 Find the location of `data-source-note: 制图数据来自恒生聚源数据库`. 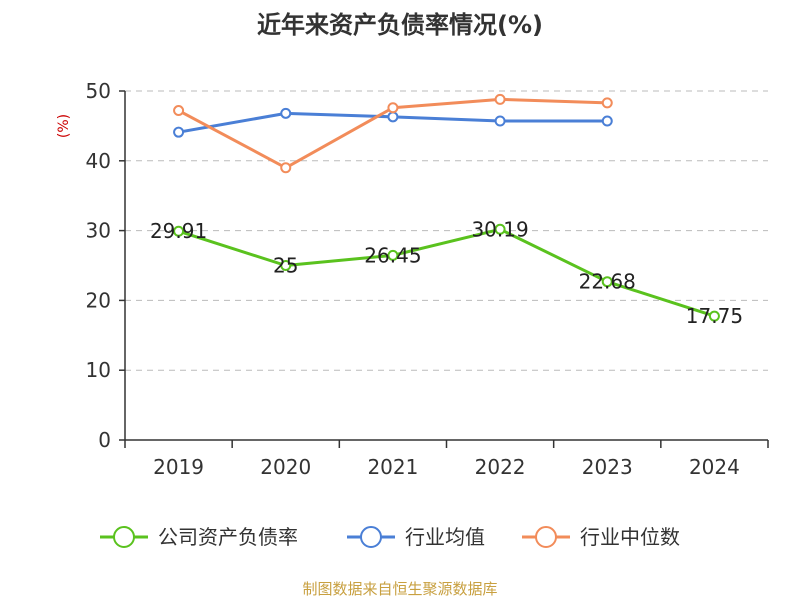

data-source-note: 制图数据来自恒生聚源数据库 is located at coordinates (399, 589).